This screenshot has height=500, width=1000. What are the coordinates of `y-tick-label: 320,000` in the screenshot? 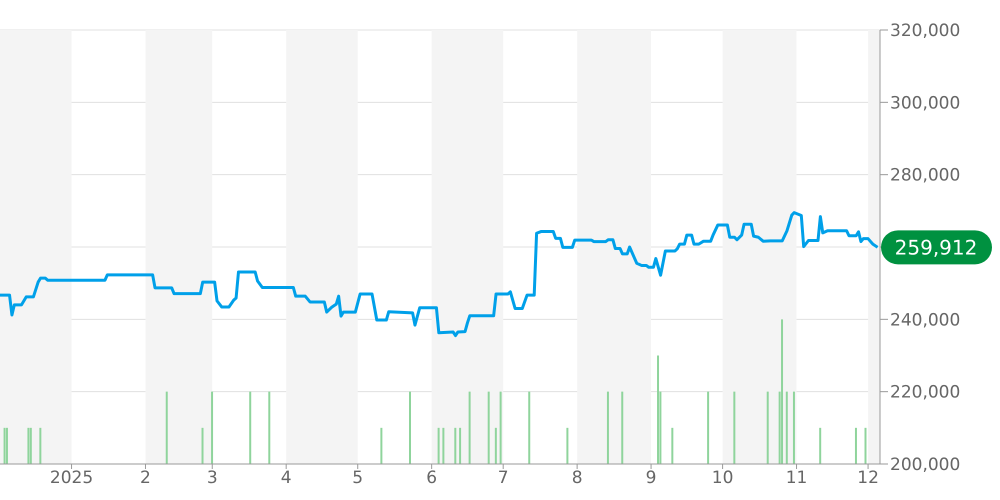 It's located at (925, 31).